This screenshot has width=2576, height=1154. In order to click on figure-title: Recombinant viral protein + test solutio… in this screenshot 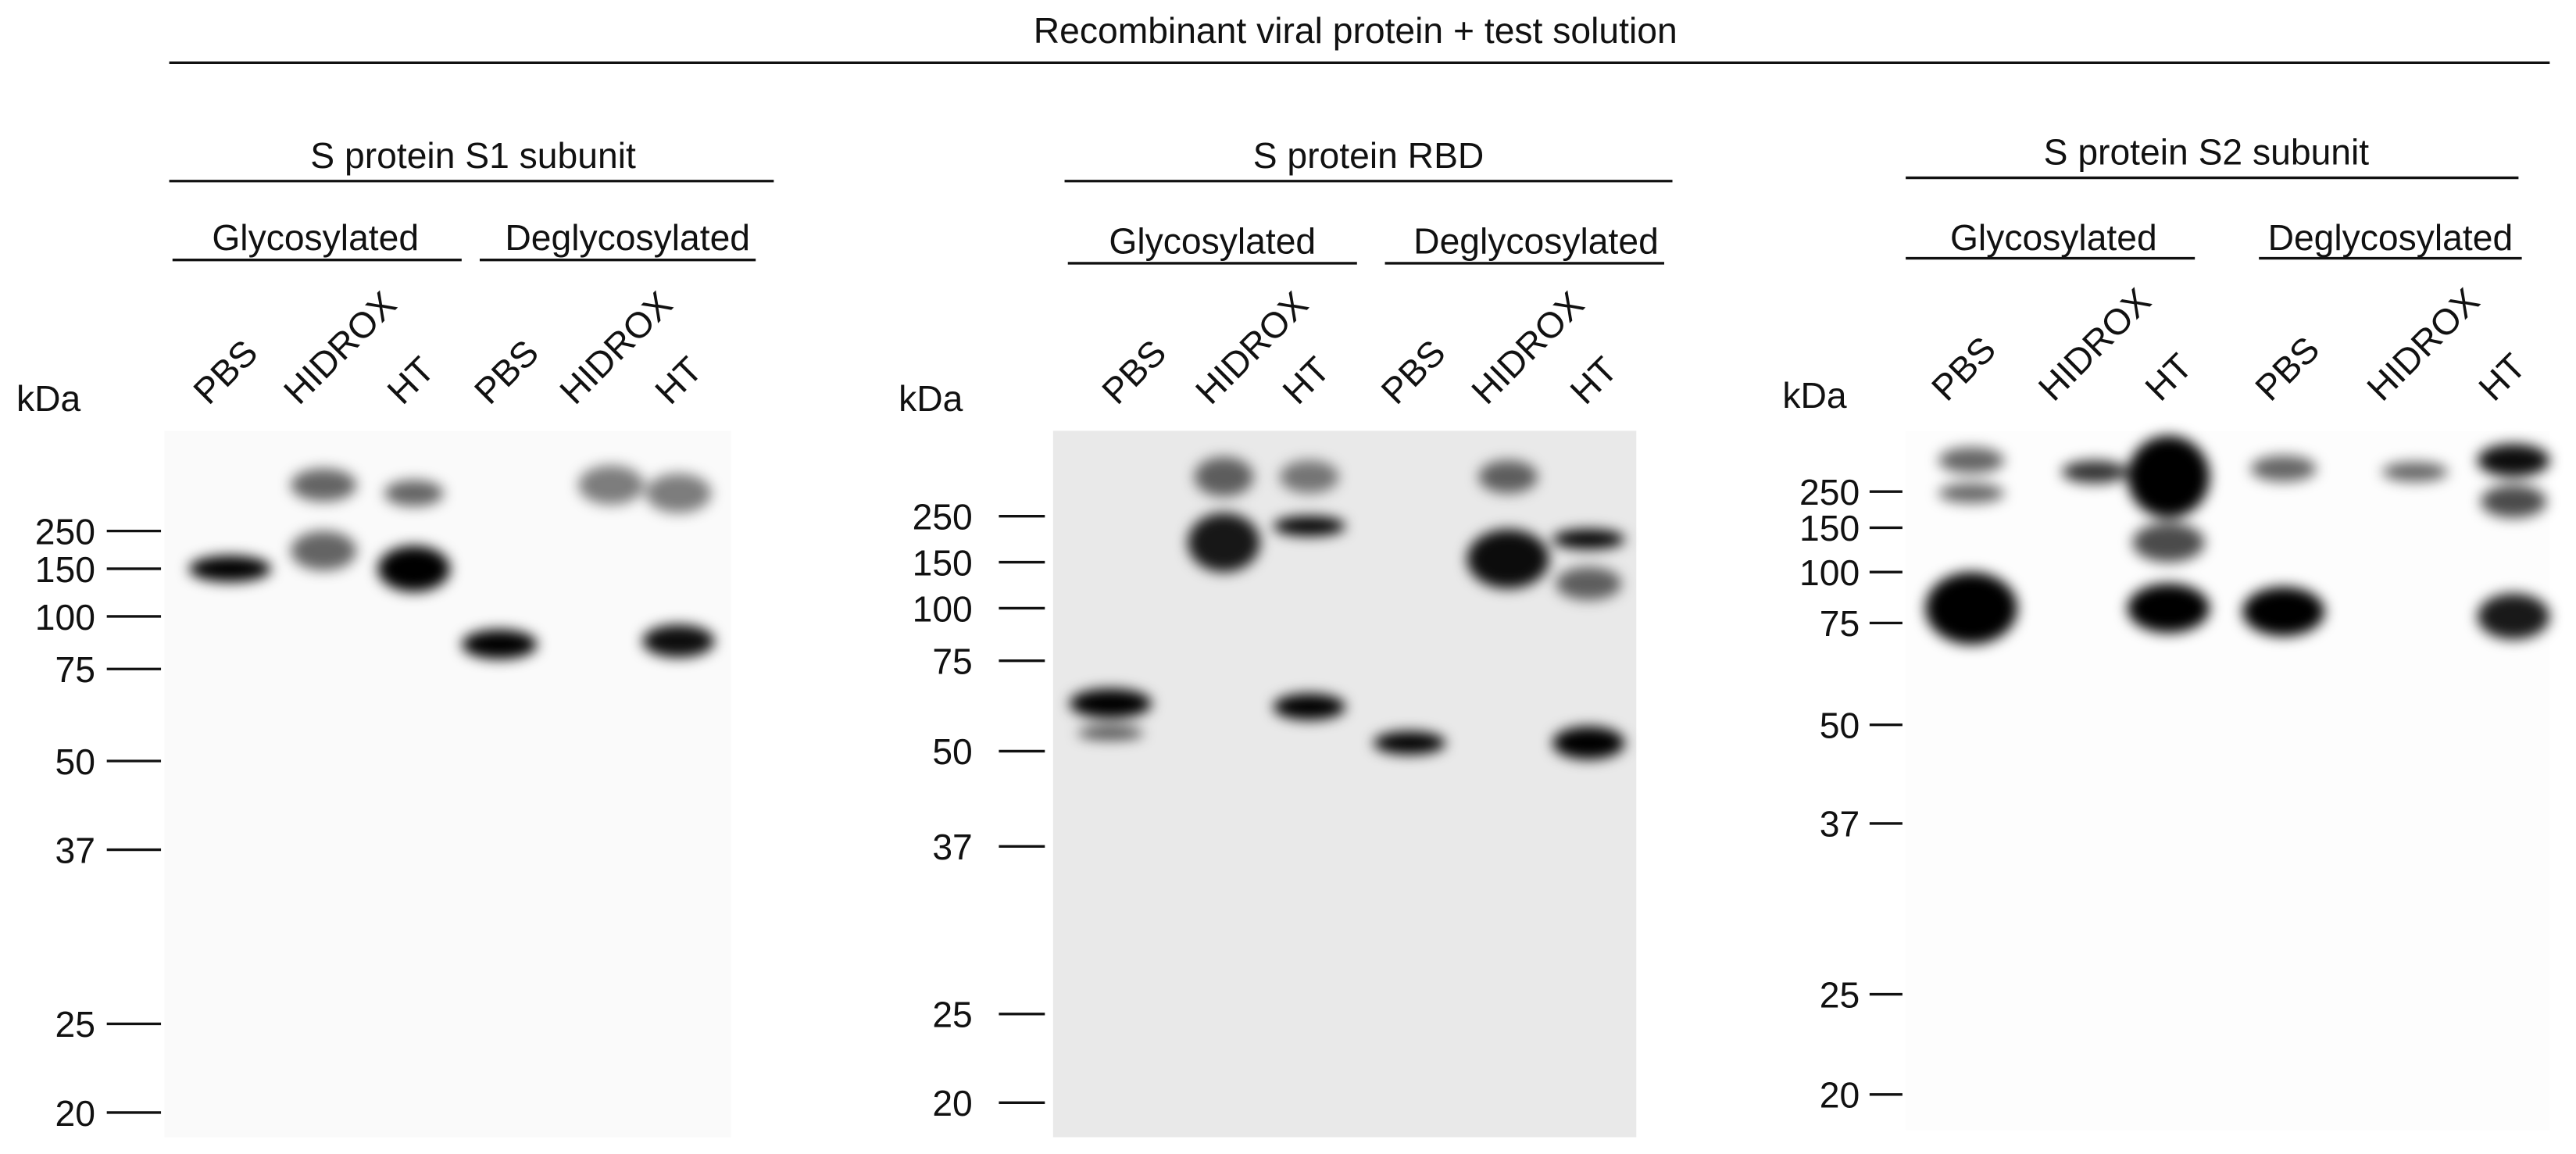, I will do `click(1356, 30)`.